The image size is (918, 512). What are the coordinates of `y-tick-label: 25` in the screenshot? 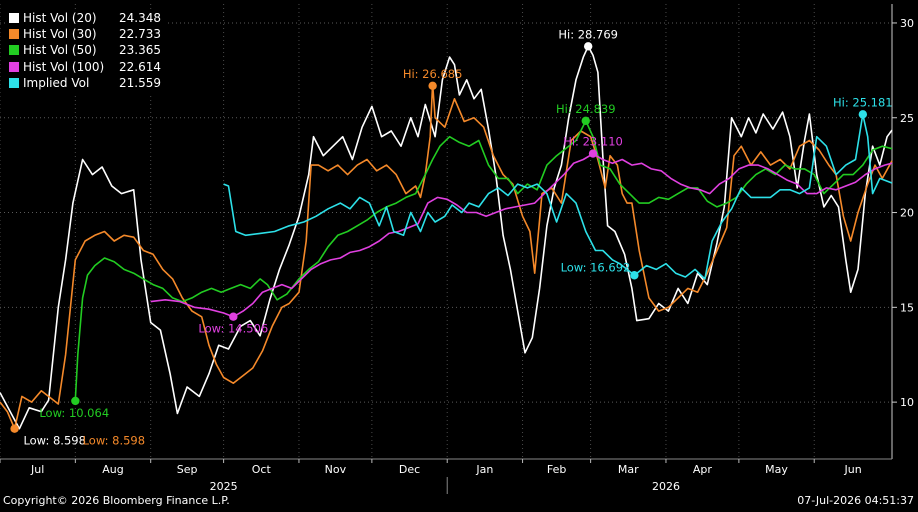 It's located at (907, 118).